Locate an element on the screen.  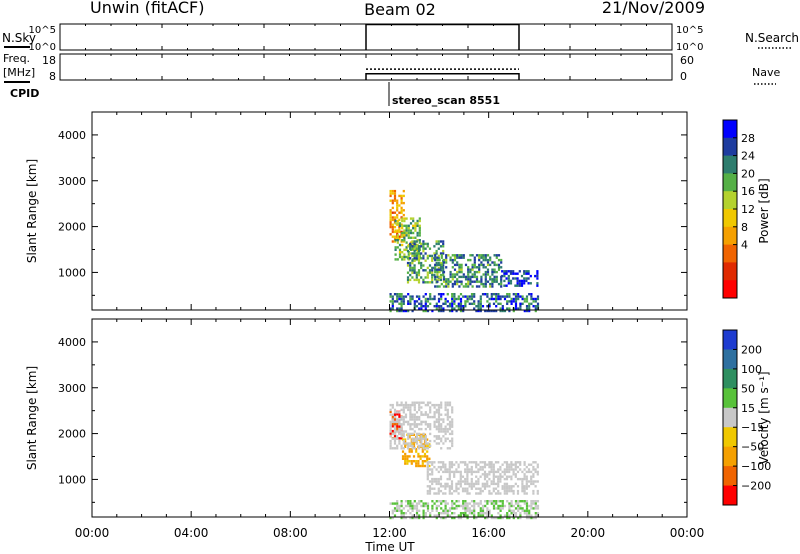
cpid-label: CPID is located at coordinates (24, 93).